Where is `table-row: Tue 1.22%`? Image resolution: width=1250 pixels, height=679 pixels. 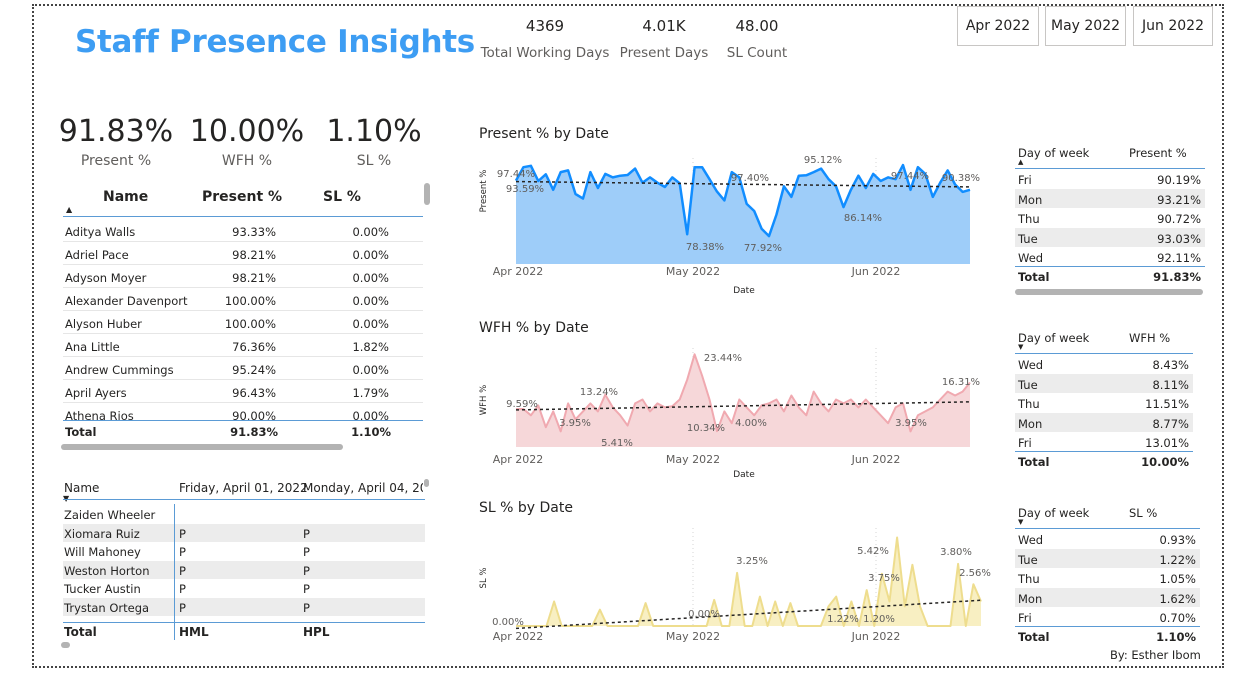 table-row: Tue 1.22% is located at coordinates (1107, 558).